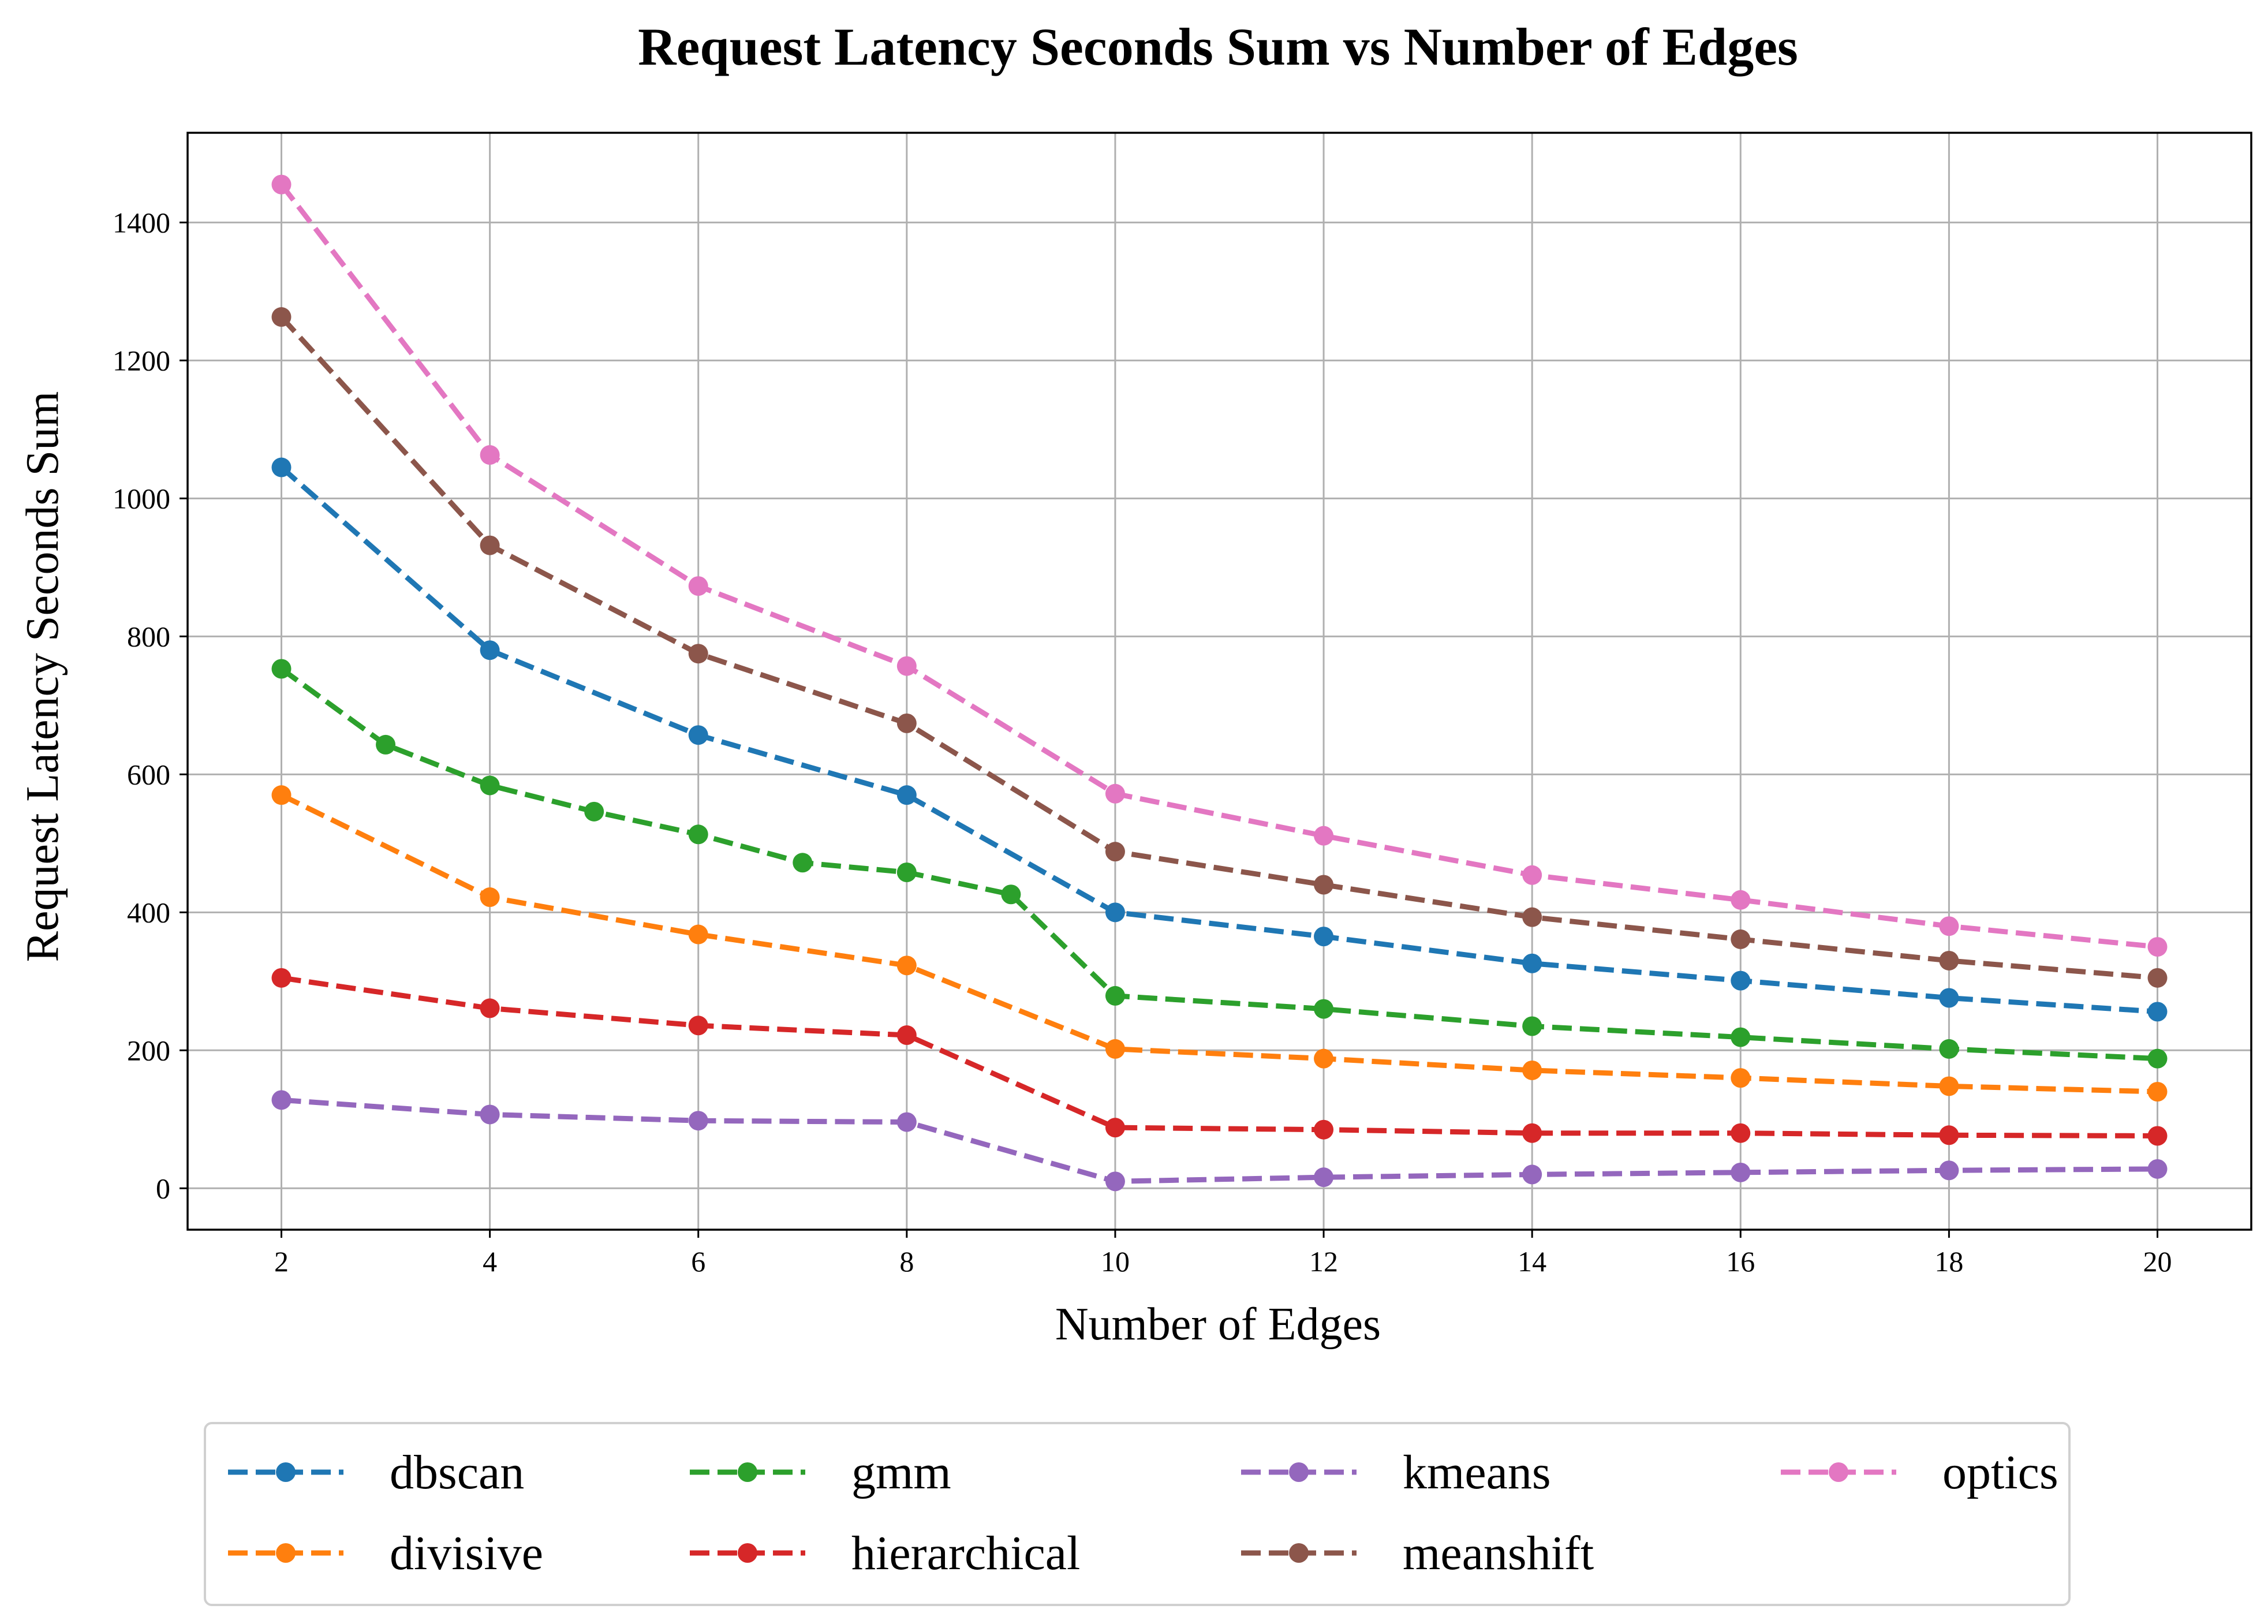 The height and width of the screenshot is (1624, 2268). What do you see at coordinates (148, 1050) in the screenshot?
I see `y-tick-label: 200` at bounding box center [148, 1050].